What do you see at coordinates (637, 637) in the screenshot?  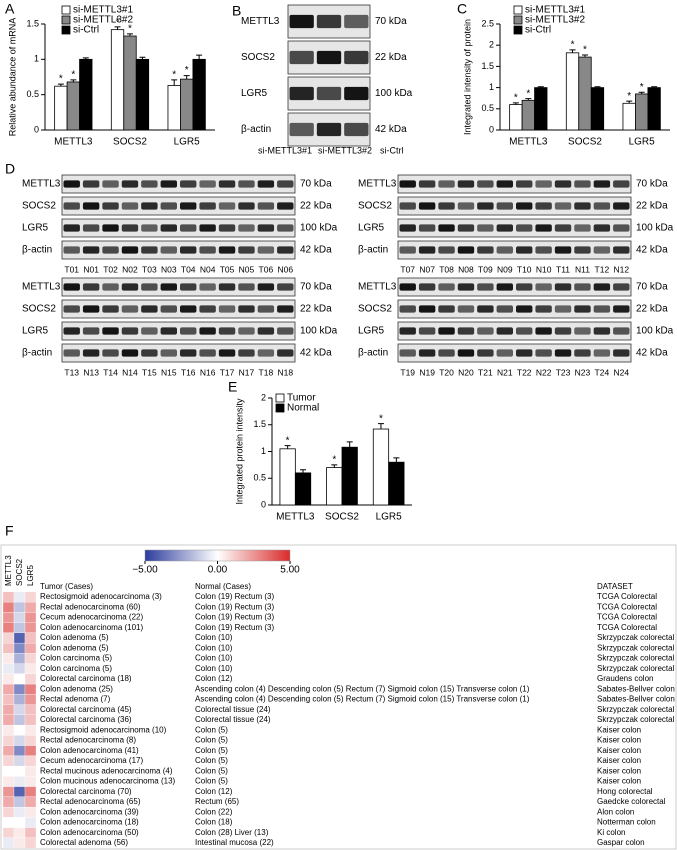 I see `dataset-cell: Skrzypczak colorectal 2` at bounding box center [637, 637].